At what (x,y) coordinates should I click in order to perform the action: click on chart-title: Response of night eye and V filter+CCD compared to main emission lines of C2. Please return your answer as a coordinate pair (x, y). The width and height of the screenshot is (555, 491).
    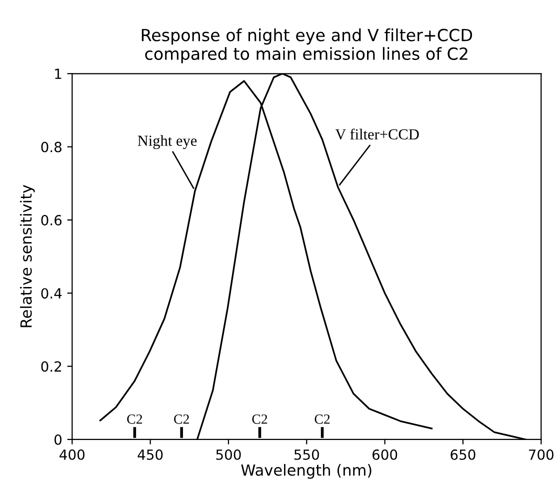
    Looking at the image, I should click on (307, 46).